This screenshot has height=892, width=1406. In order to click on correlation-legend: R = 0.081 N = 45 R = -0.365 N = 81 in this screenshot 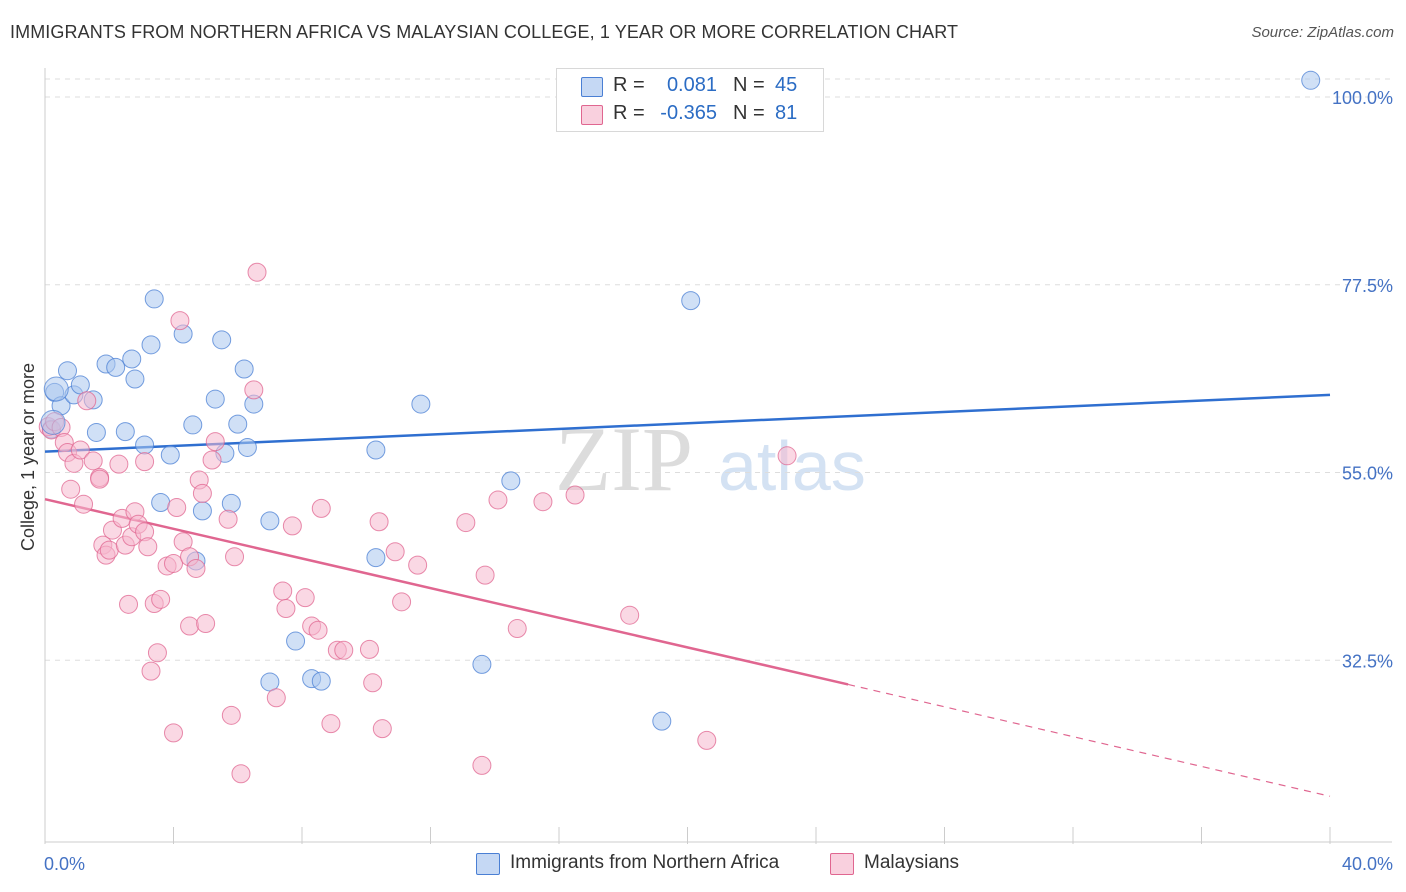, I will do `click(690, 100)`.